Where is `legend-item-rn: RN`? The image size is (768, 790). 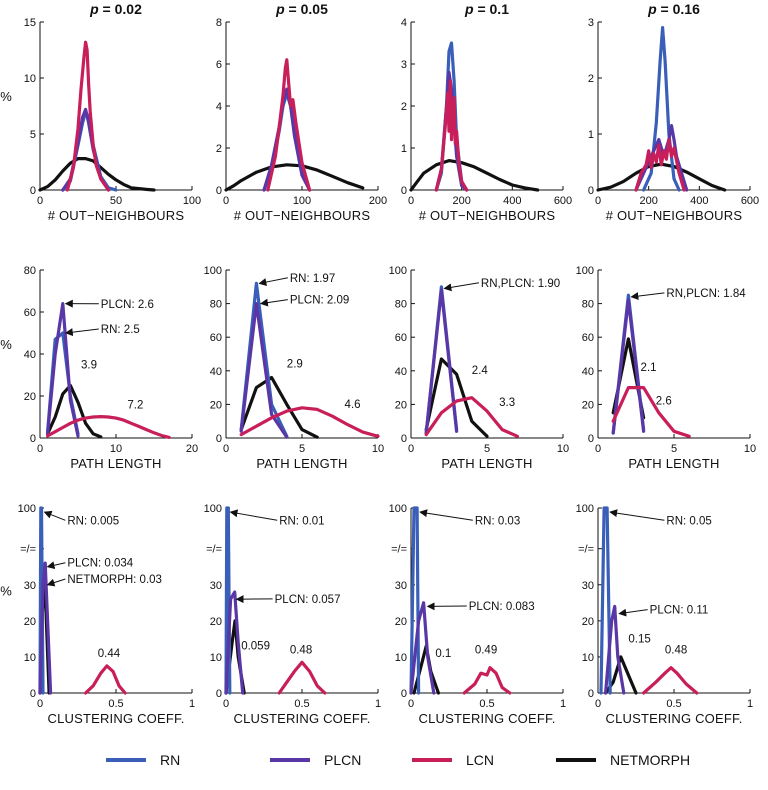 legend-item-rn: RN is located at coordinates (143, 760).